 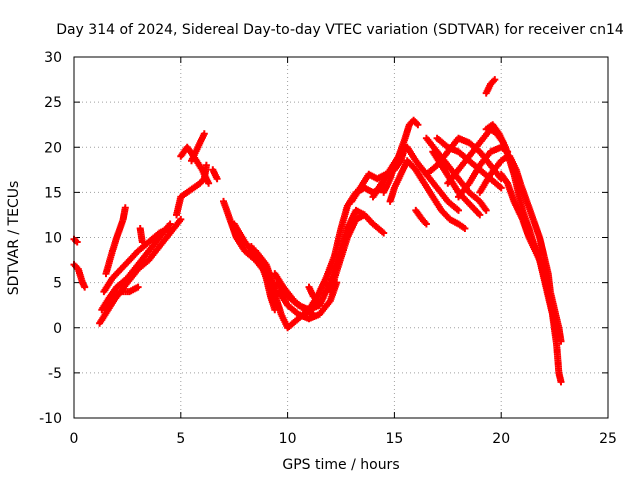 I want to click on series-s36, so click(x=523, y=253).